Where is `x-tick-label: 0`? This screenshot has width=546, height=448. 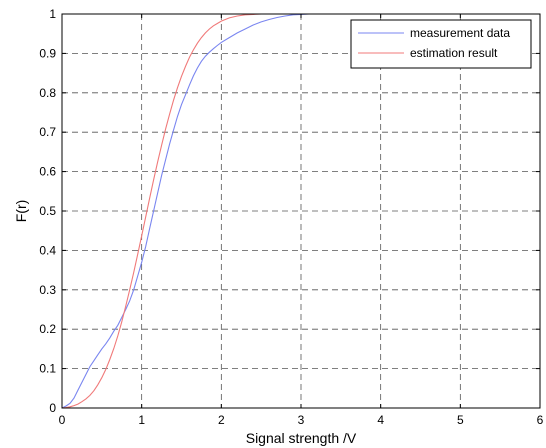 x-tick-label: 0 is located at coordinates (62, 420).